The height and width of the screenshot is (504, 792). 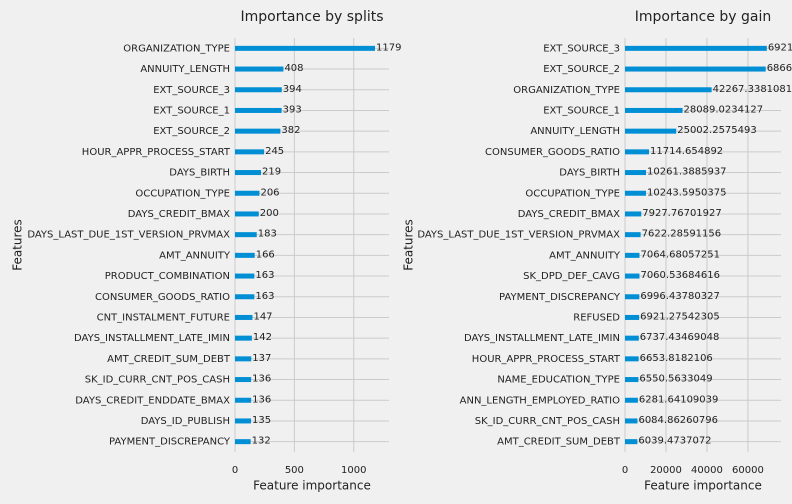 I want to click on value-label: 42267.3381081, so click(x=752, y=89).